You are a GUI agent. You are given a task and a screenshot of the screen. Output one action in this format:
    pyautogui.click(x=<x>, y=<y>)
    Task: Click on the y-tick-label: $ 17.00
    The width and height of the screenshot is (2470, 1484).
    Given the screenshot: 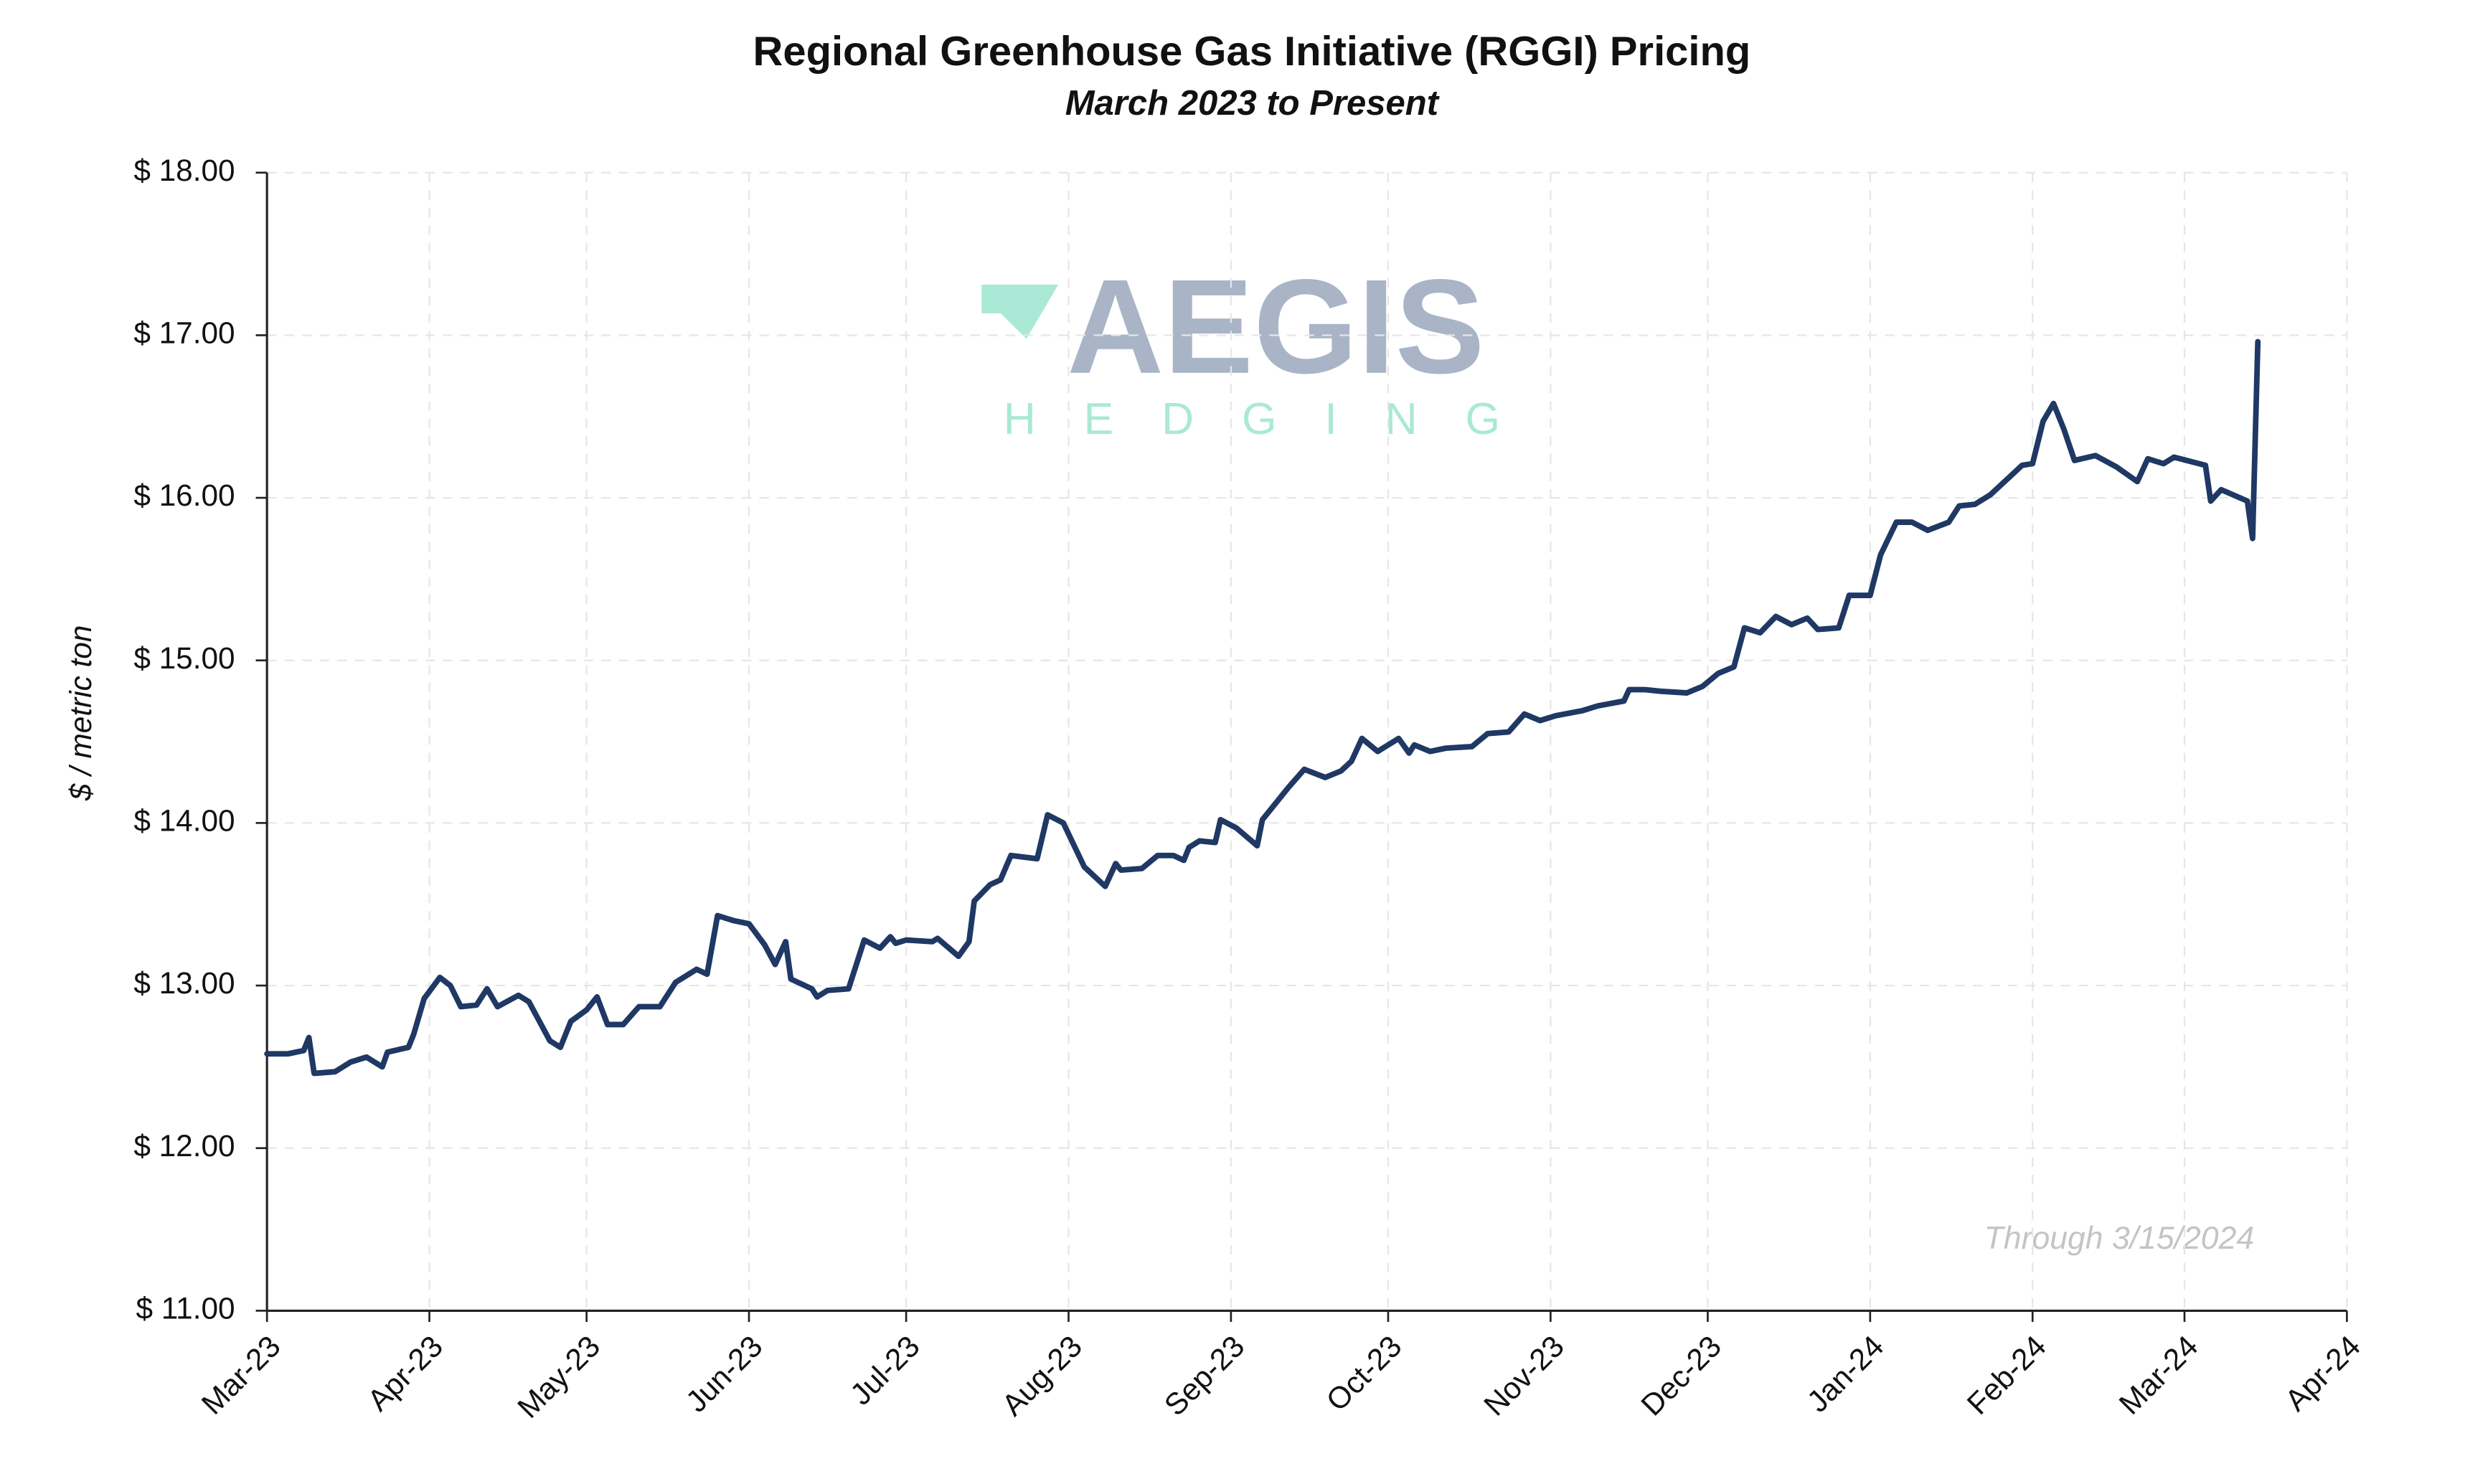 What is the action you would take?
    pyautogui.click(x=184, y=333)
    